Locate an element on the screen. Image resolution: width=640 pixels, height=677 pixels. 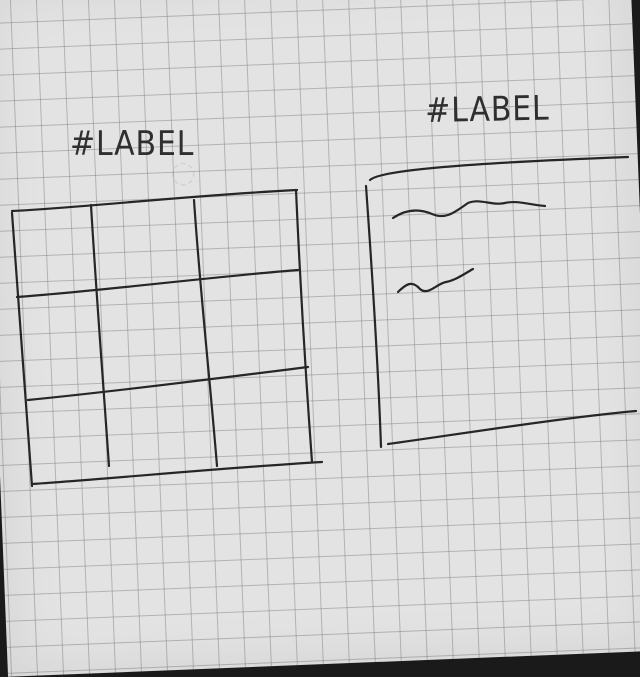
table-top-border is located at coordinates (154, 200).